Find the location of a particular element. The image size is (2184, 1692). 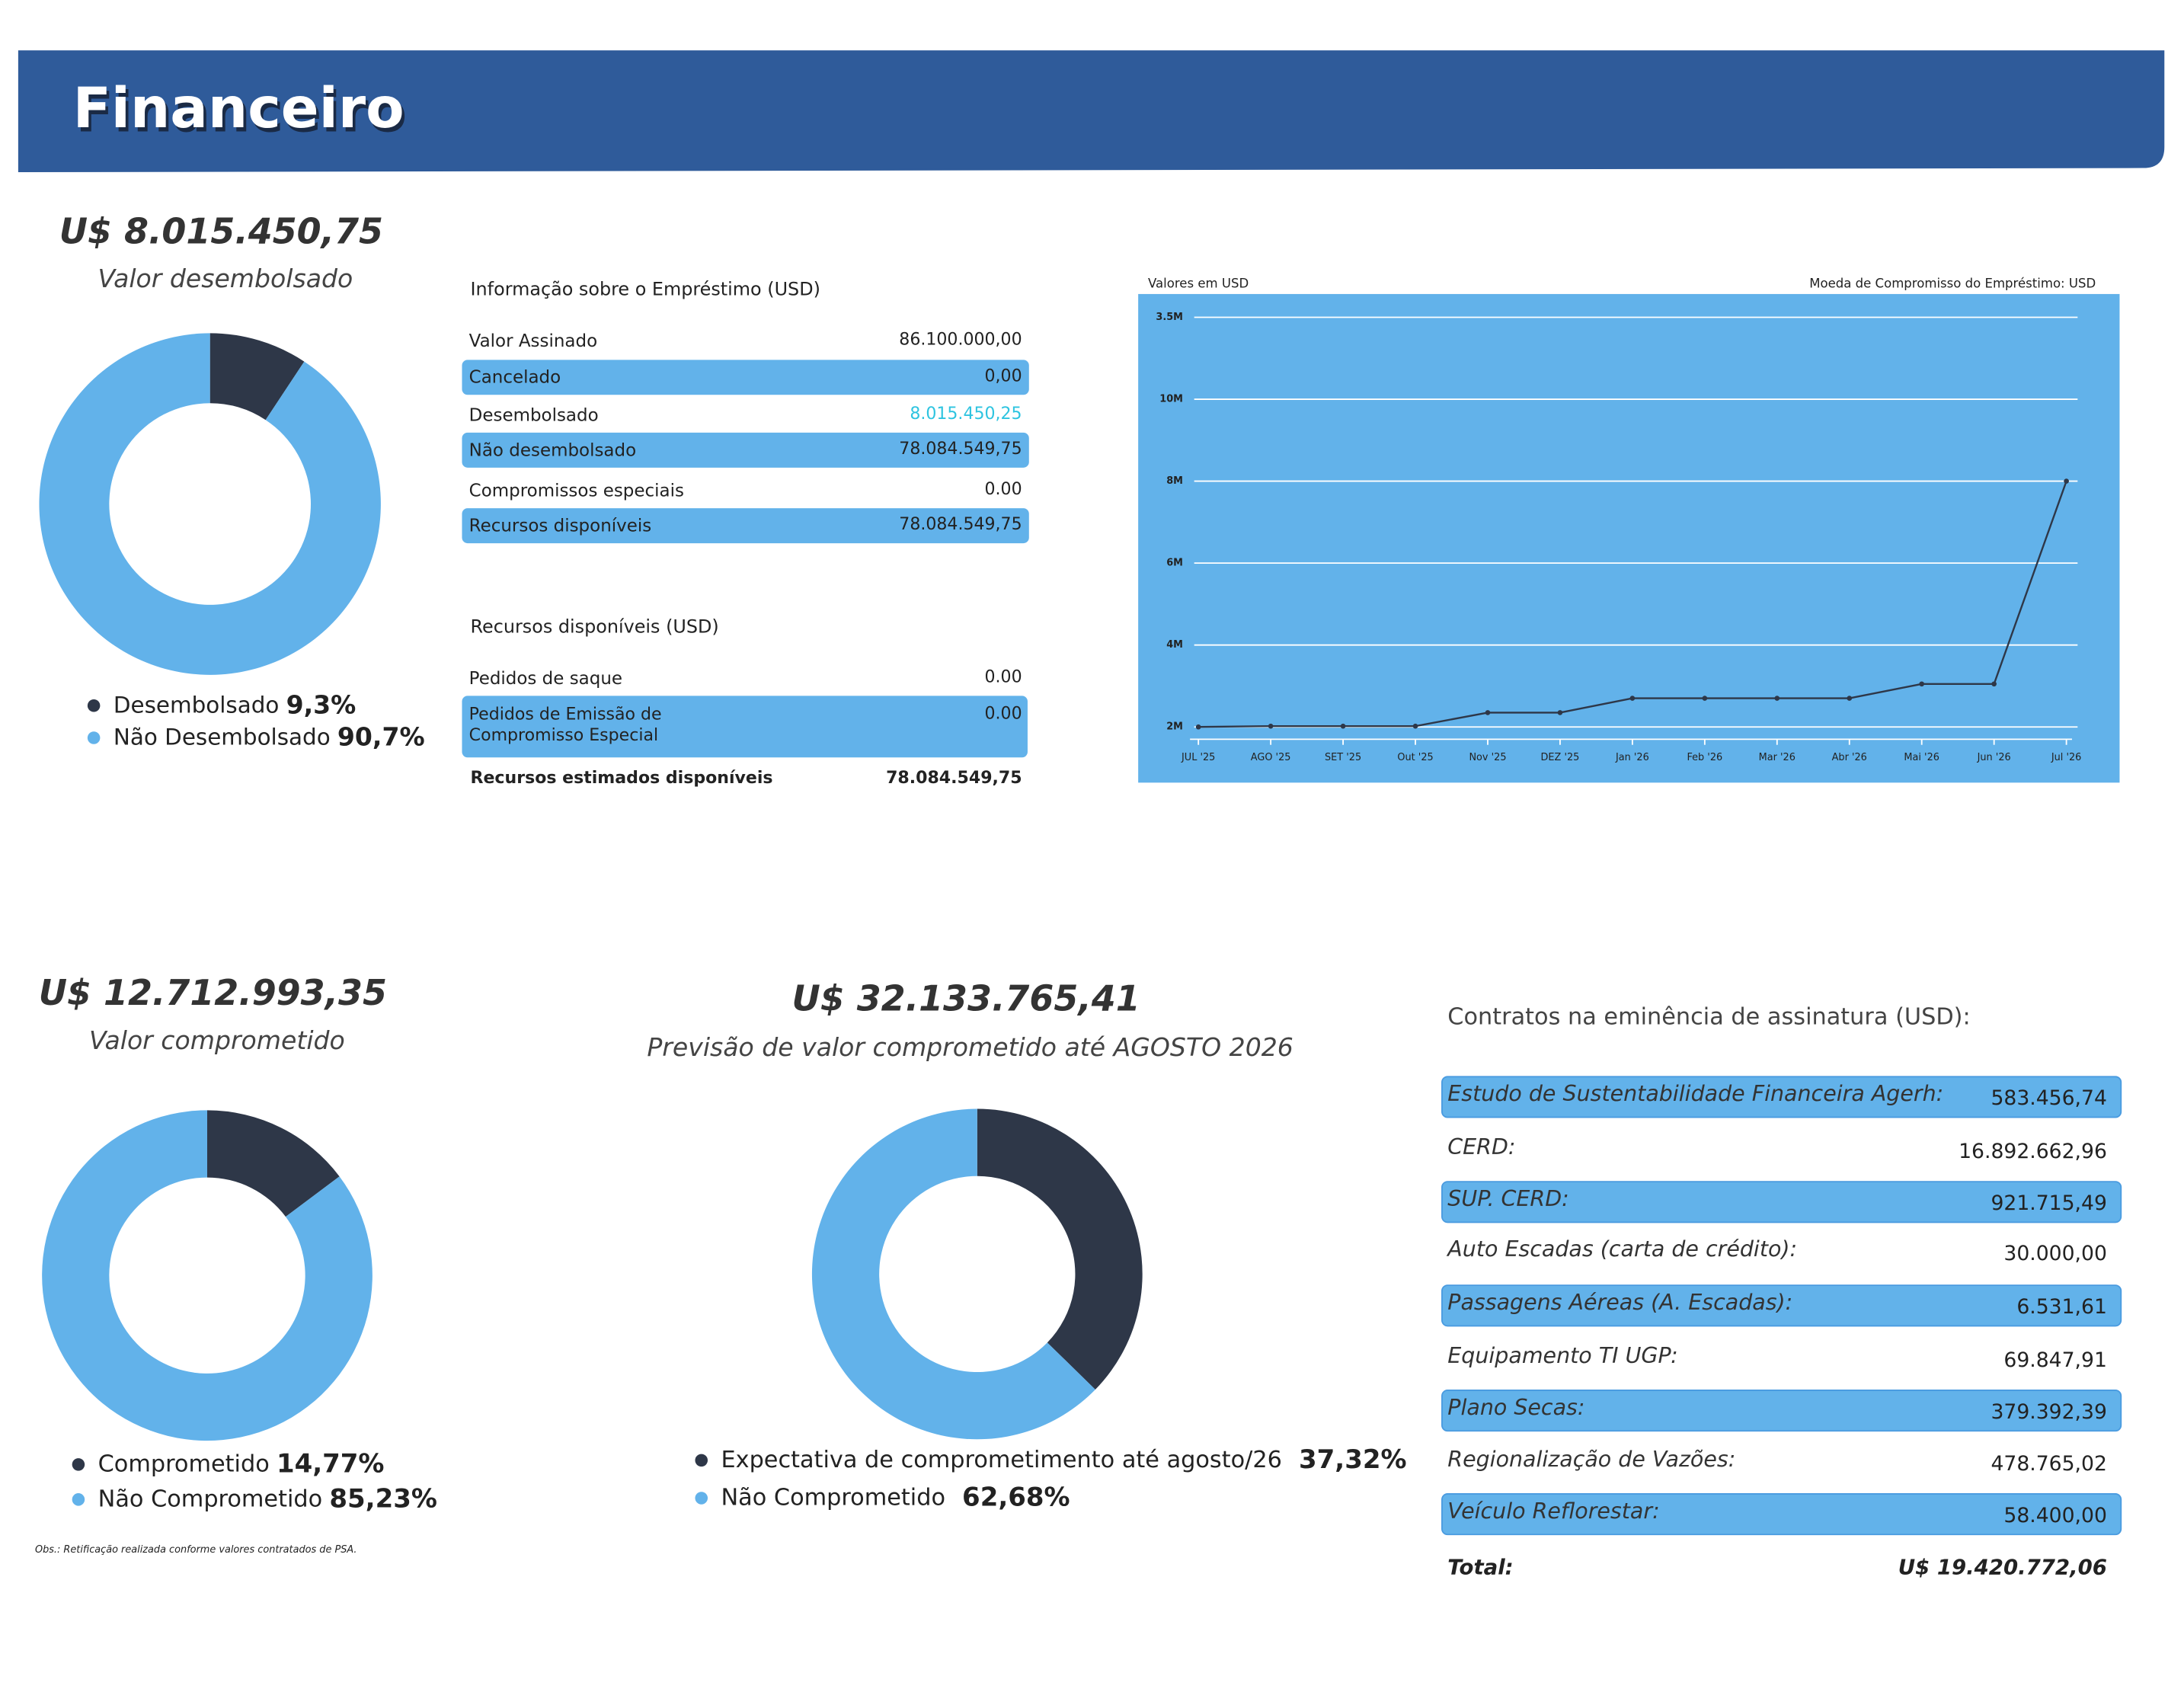

legend-entry: Comprometido 14,77% is located at coordinates (241, 1463).